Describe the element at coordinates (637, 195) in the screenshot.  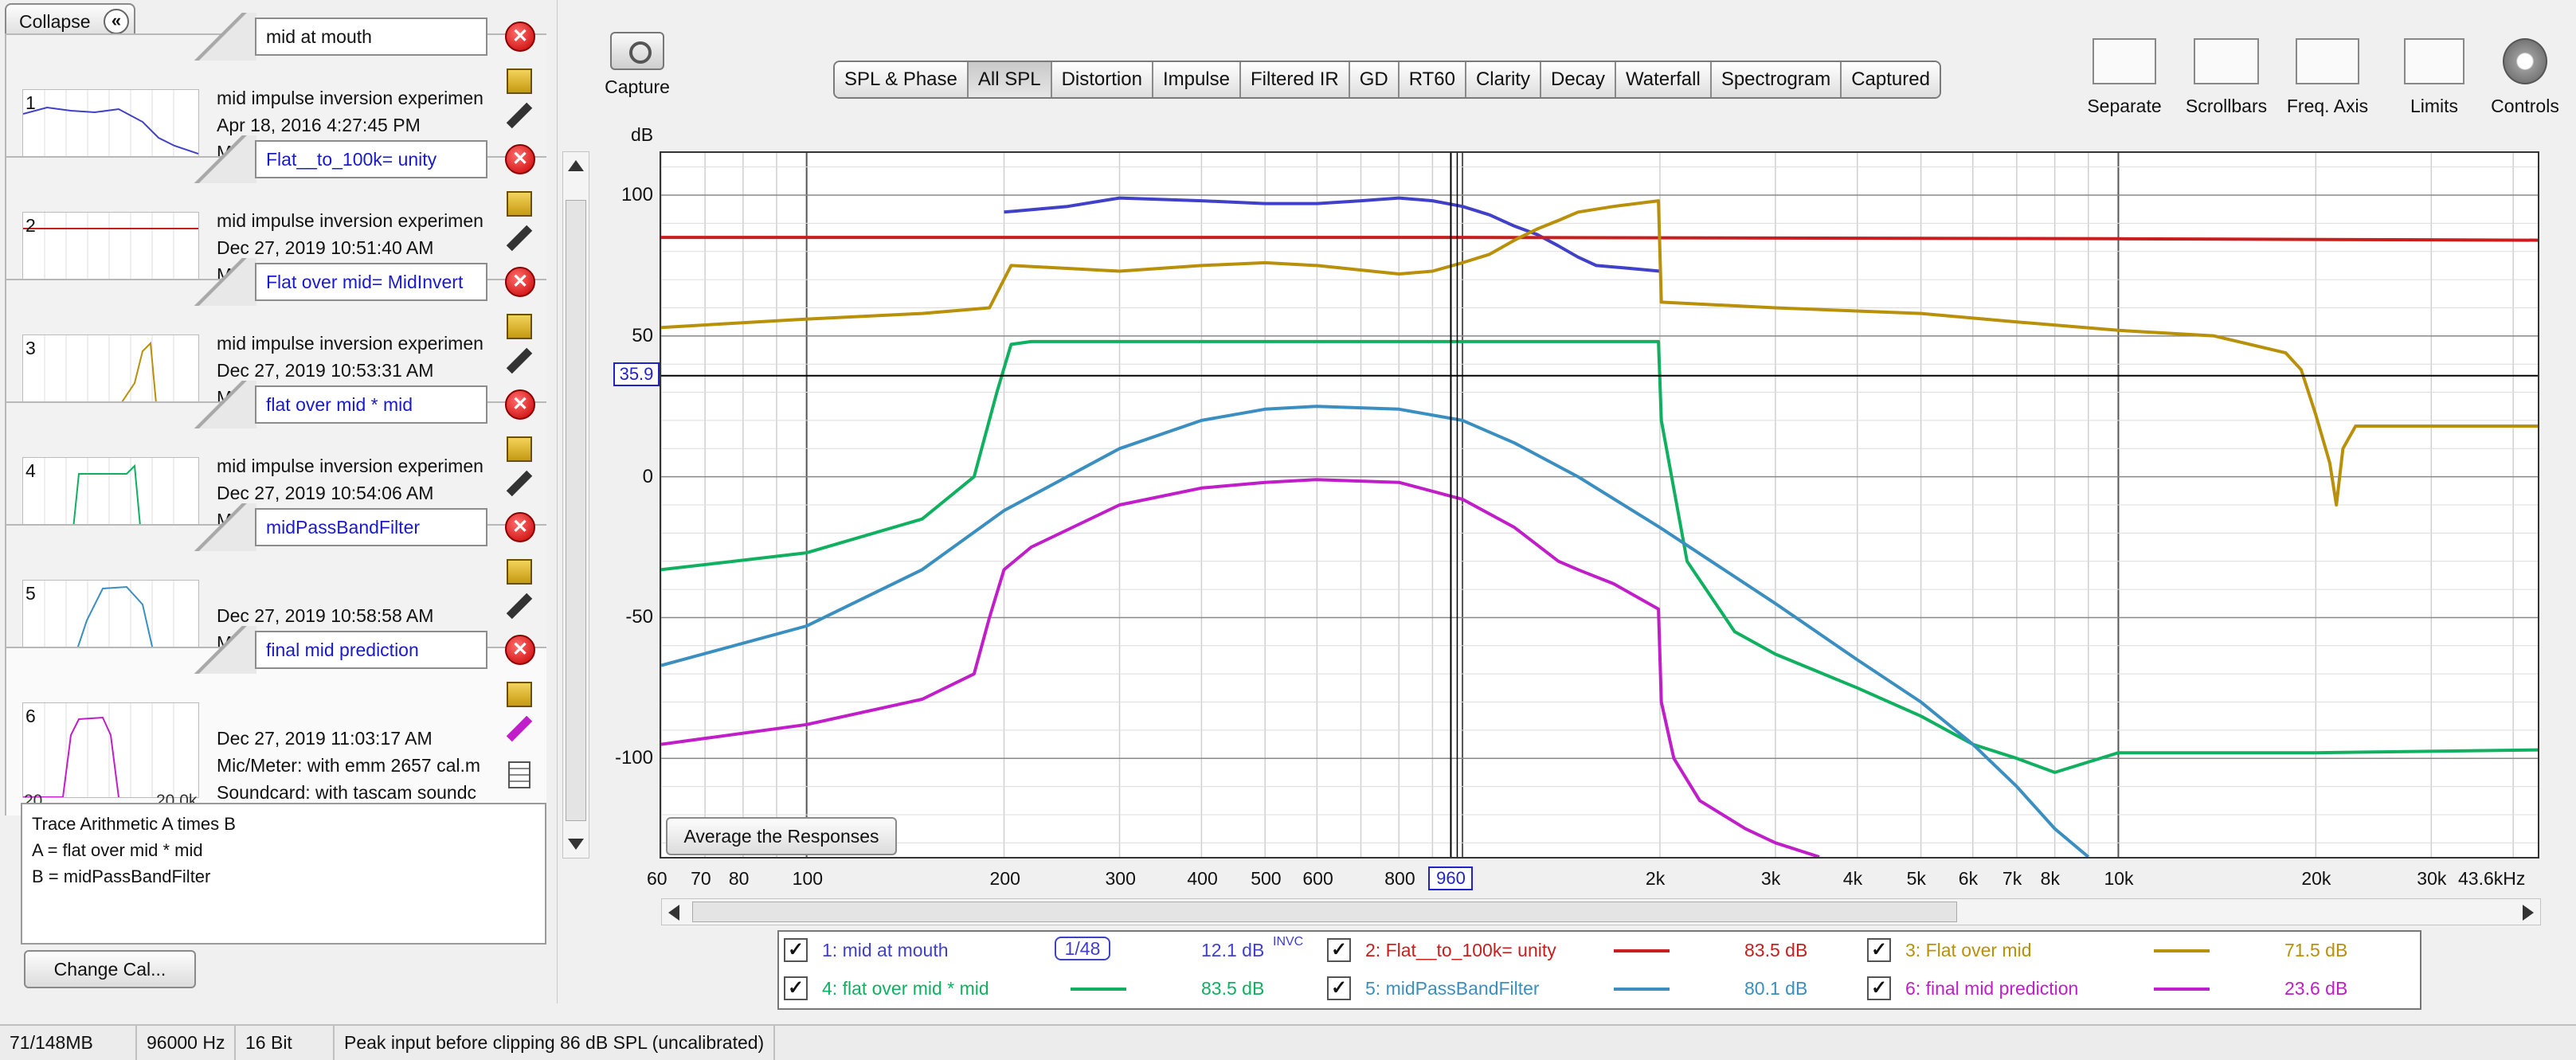
I see `y-tick-label: 100` at that location.